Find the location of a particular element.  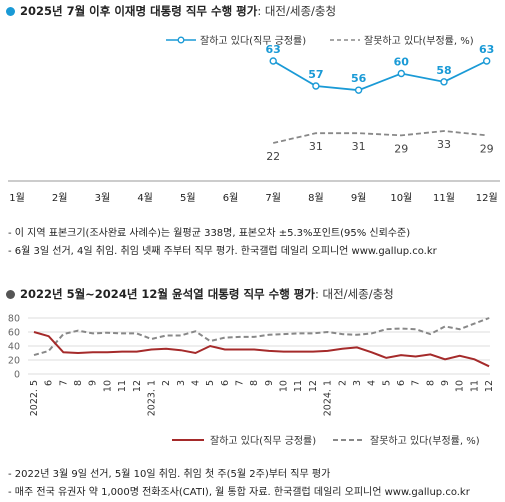

legend-positive-marker is located at coordinates (181, 40).